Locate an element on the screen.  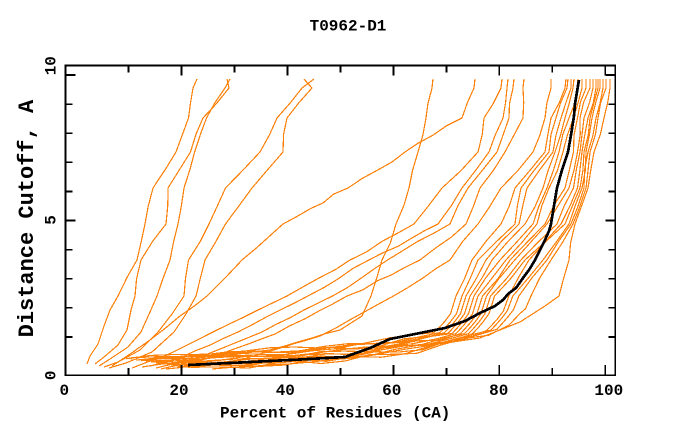
svg-text: 60 is located at coordinates (391, 391).